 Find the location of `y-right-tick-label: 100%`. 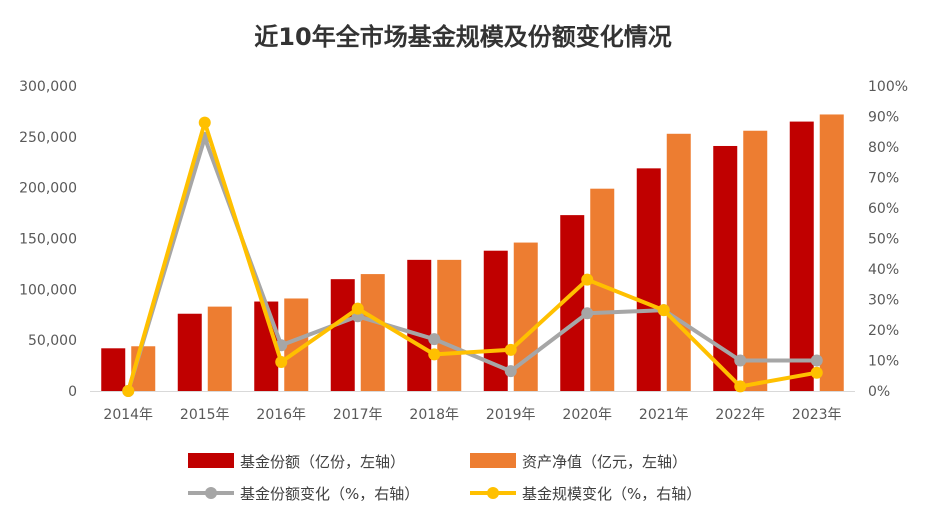

y-right-tick-label: 100% is located at coordinates (888, 87).